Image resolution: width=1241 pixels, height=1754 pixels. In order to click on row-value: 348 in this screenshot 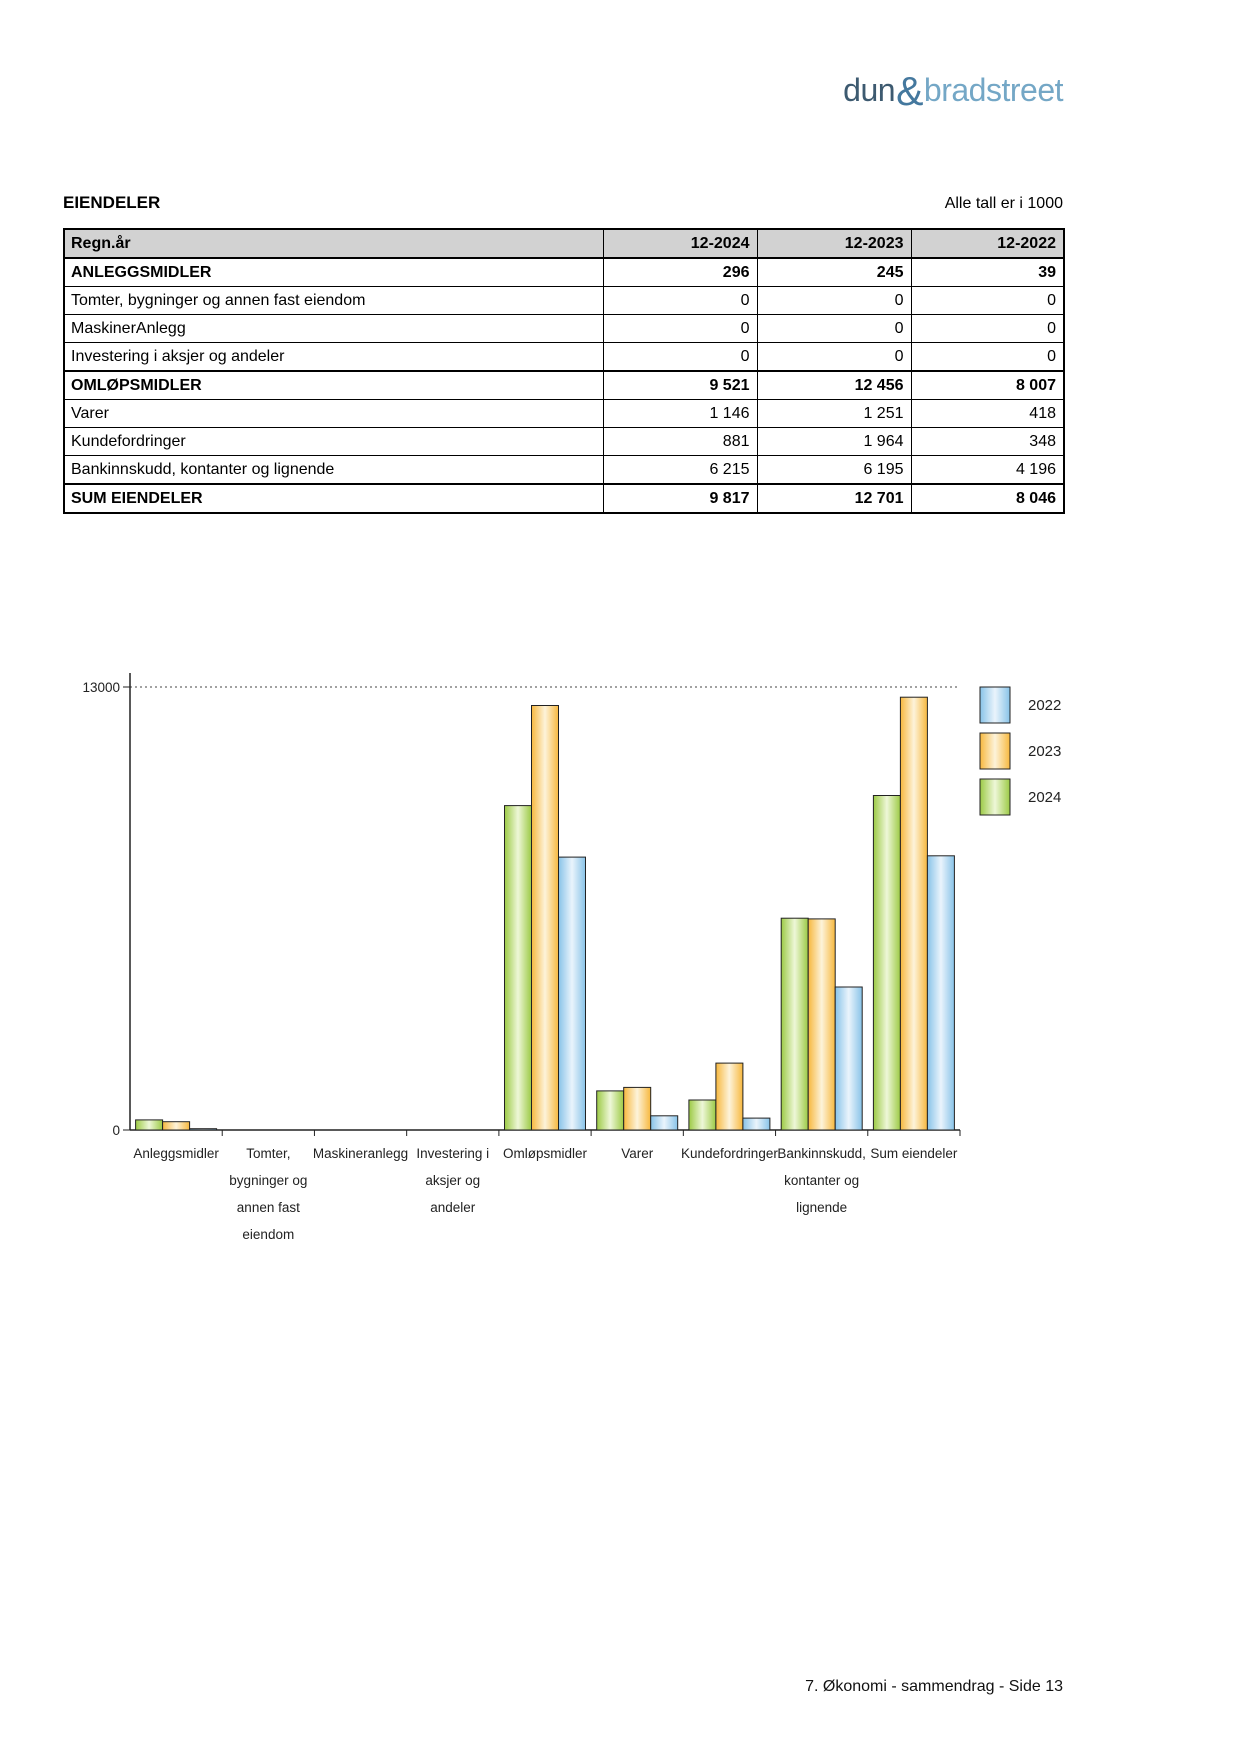, I will do `click(987, 441)`.